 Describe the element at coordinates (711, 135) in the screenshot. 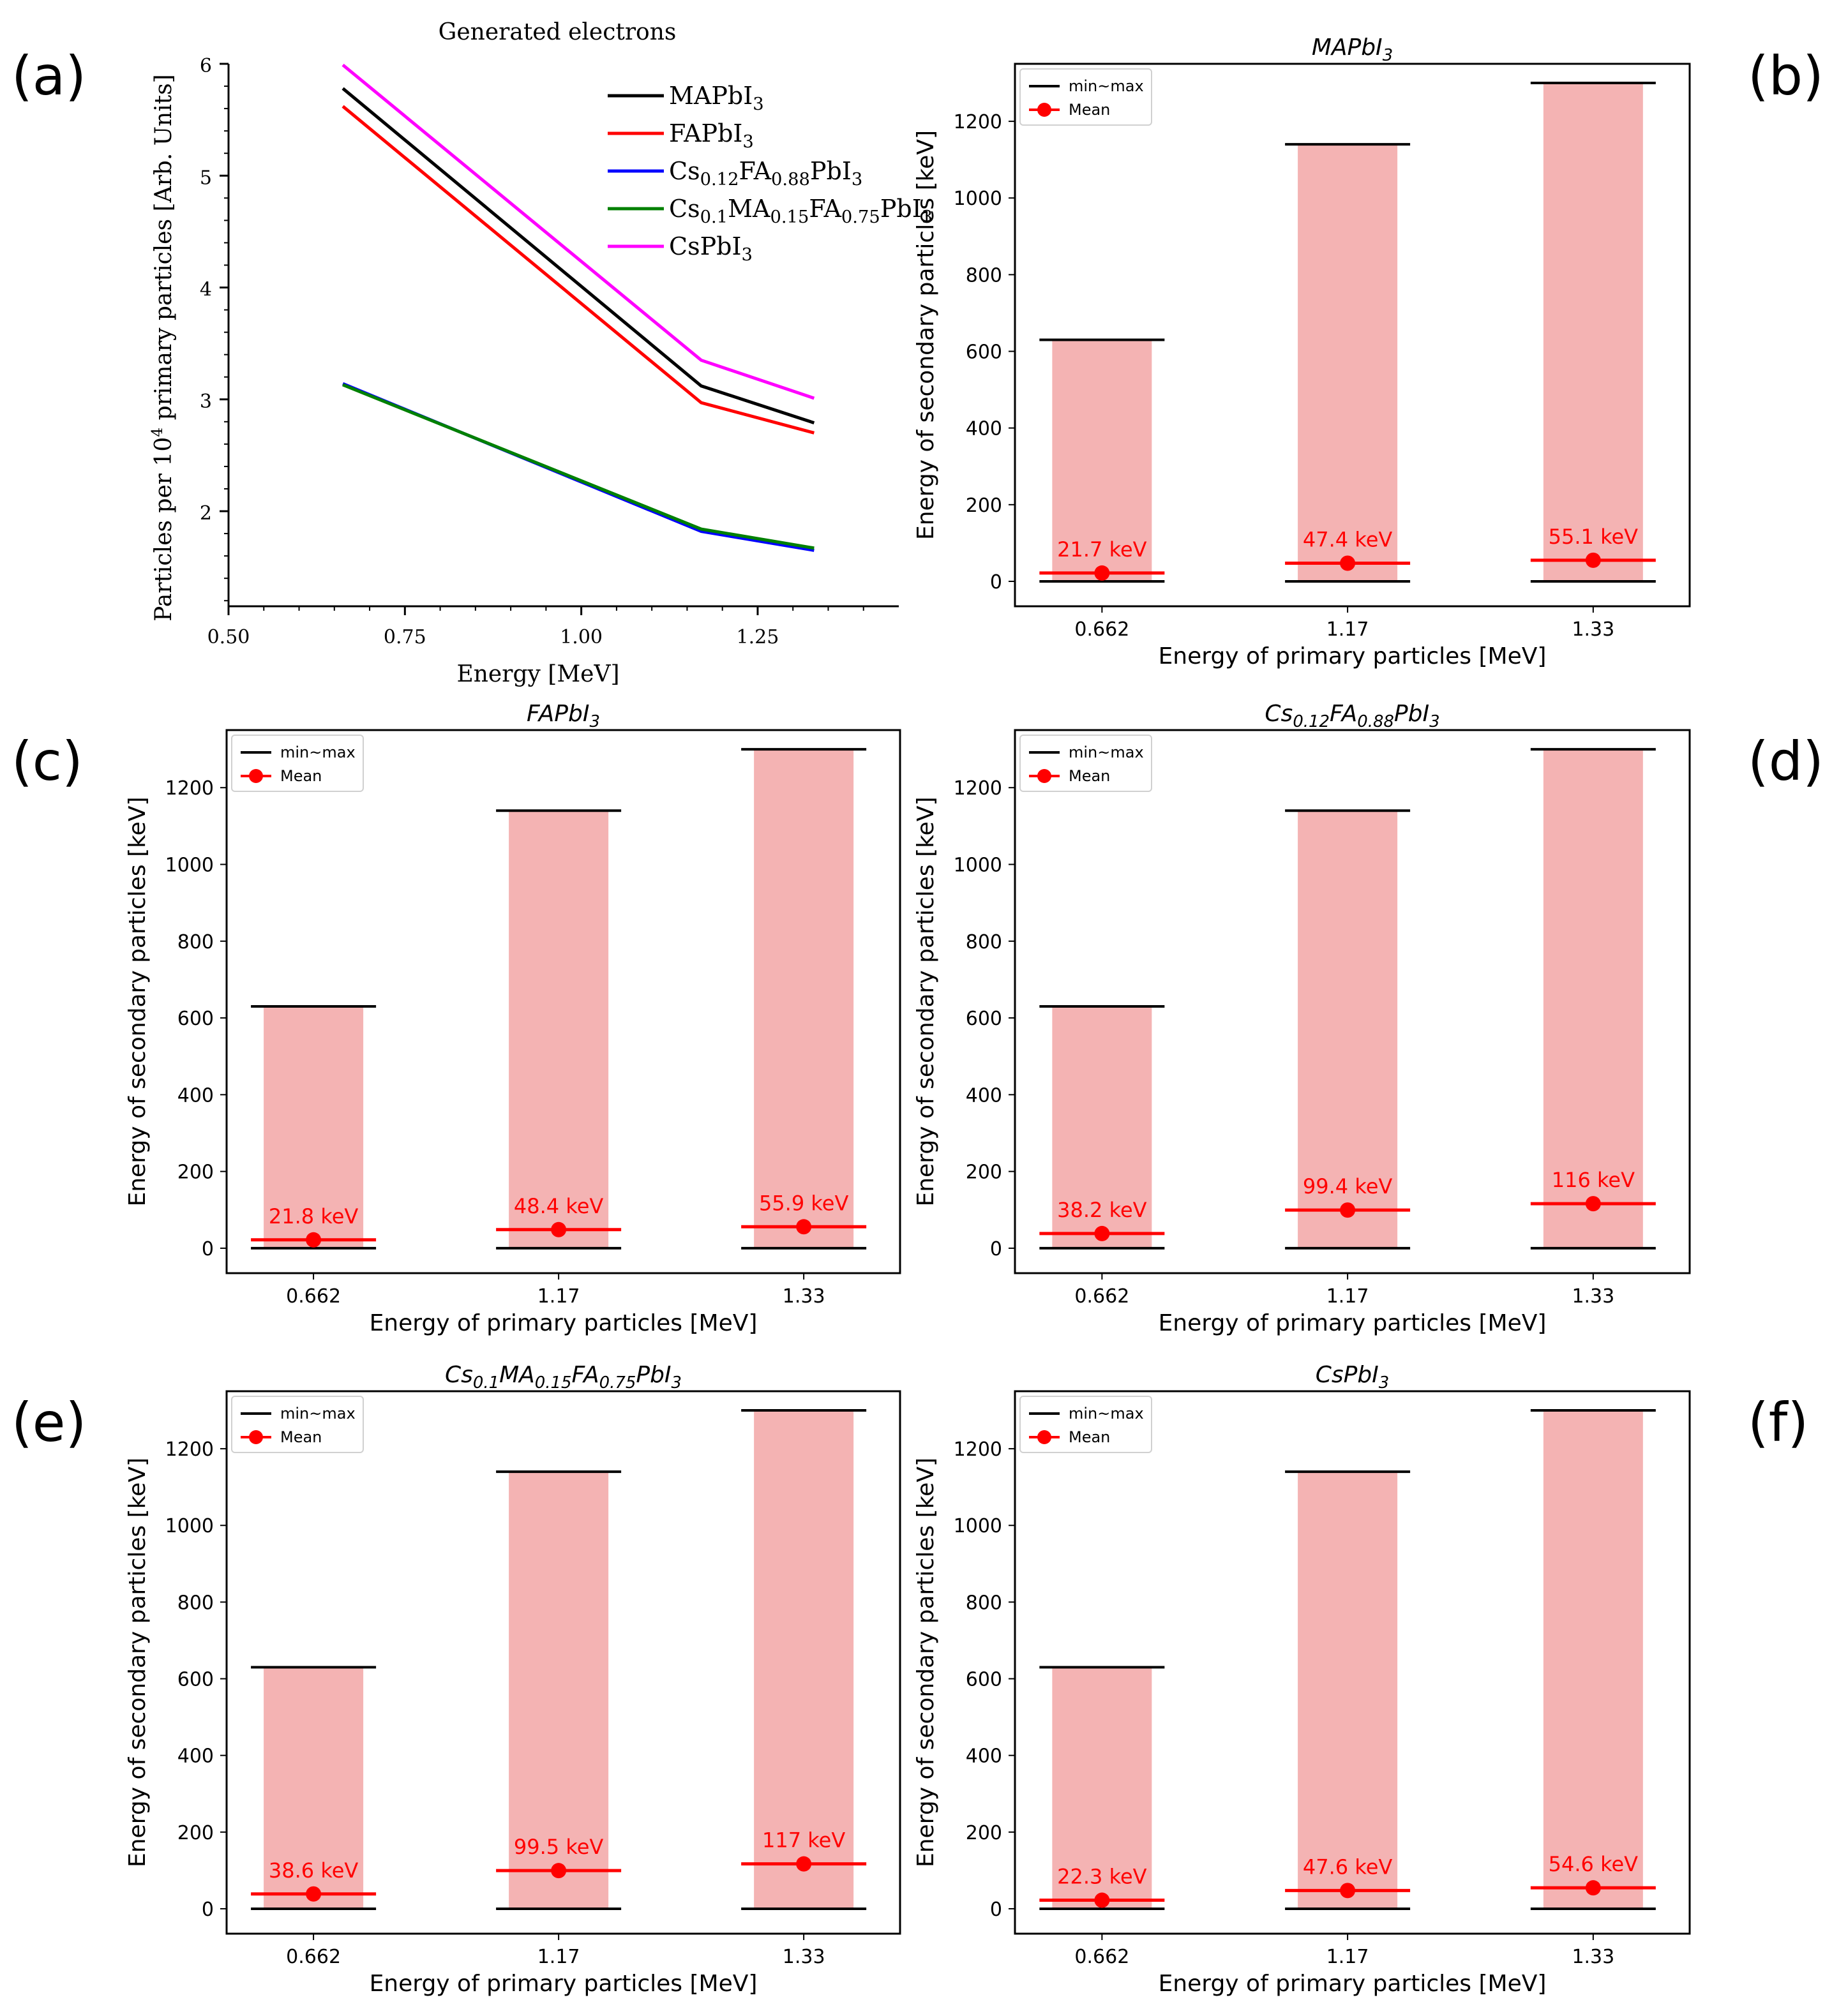

I see `legend-label: FAPbI3` at that location.